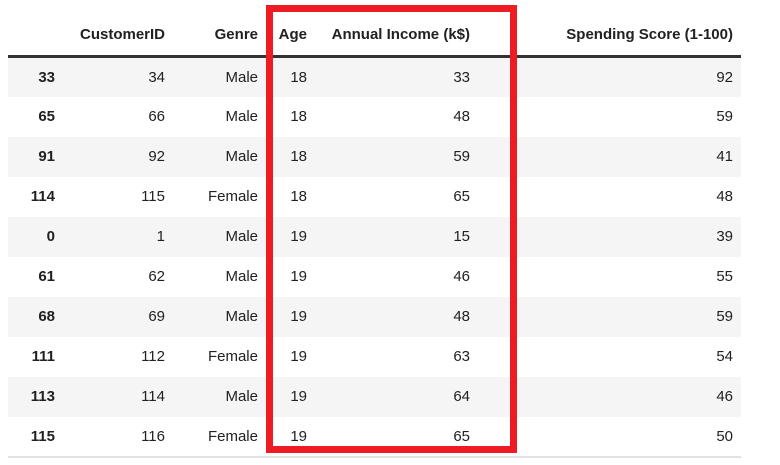  Describe the element at coordinates (50, 236) in the screenshot. I see `row-index: 0` at that location.